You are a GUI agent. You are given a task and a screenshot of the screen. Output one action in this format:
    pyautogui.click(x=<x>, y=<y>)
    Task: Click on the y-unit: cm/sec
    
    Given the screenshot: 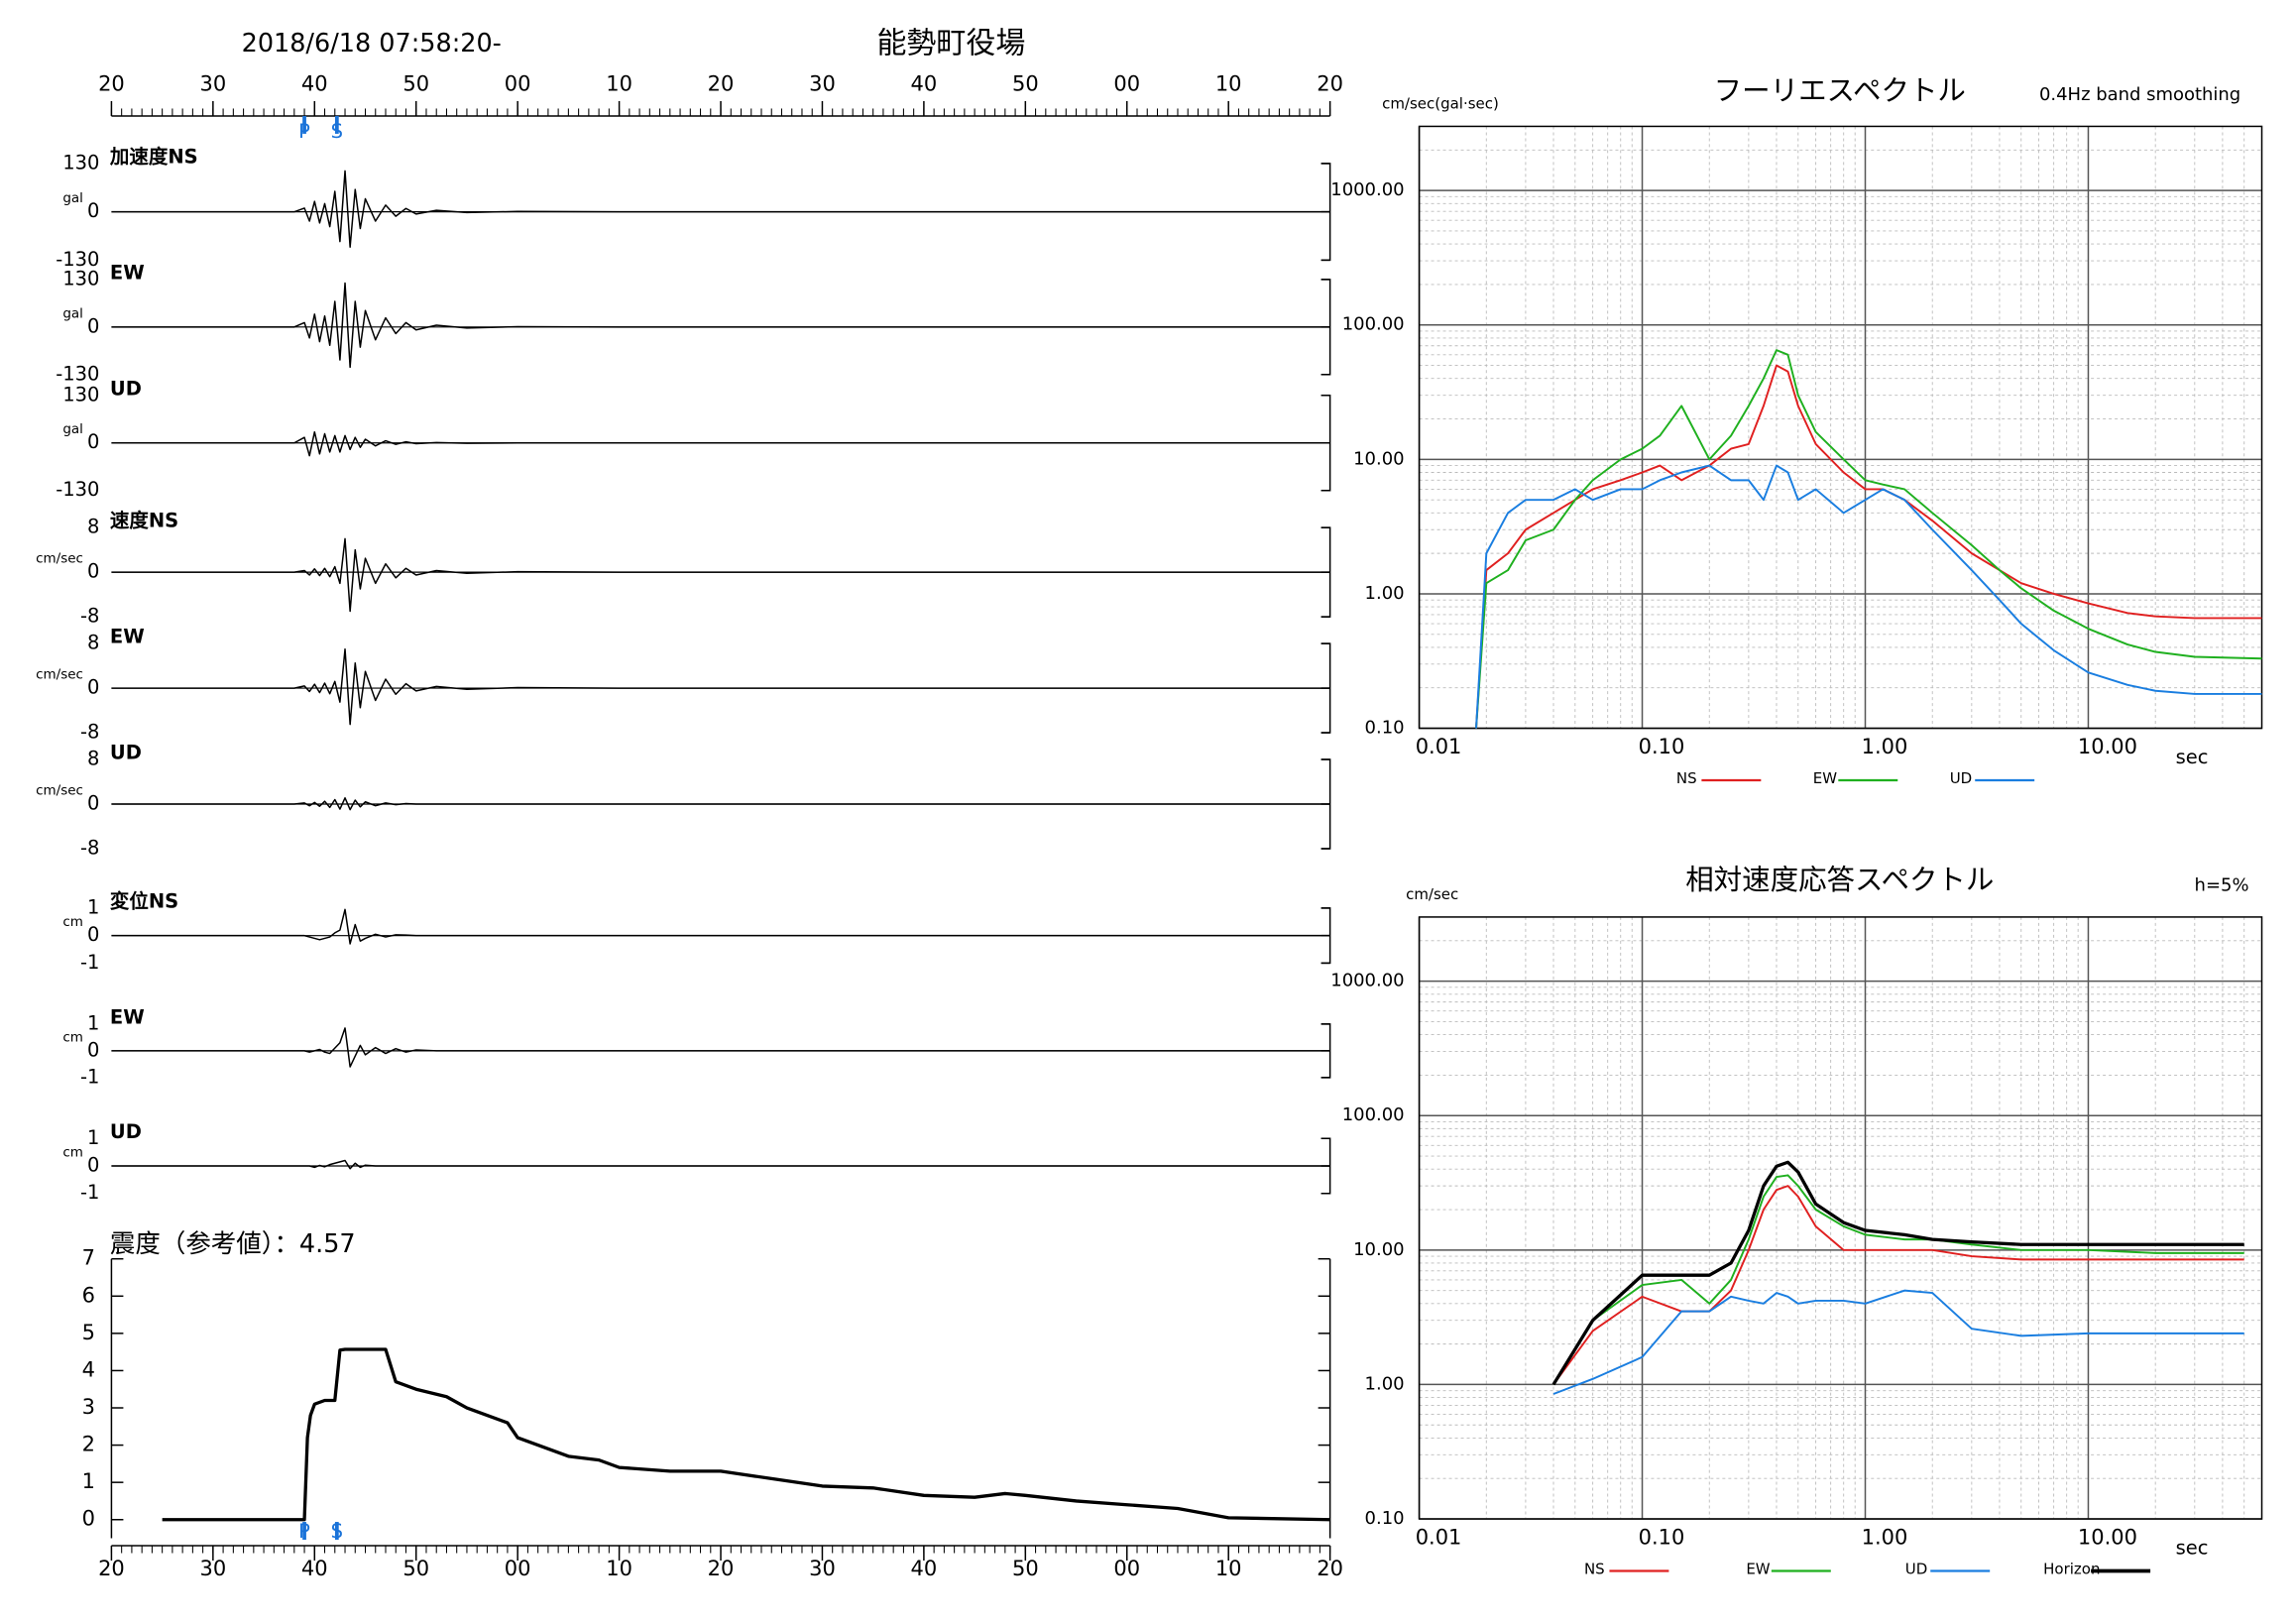 What is the action you would take?
    pyautogui.click(x=1432, y=894)
    